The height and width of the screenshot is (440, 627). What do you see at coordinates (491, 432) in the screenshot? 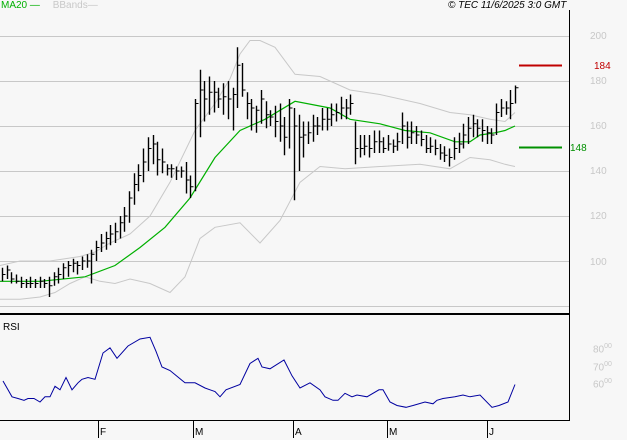
I see `month-label-jun: J` at bounding box center [491, 432].